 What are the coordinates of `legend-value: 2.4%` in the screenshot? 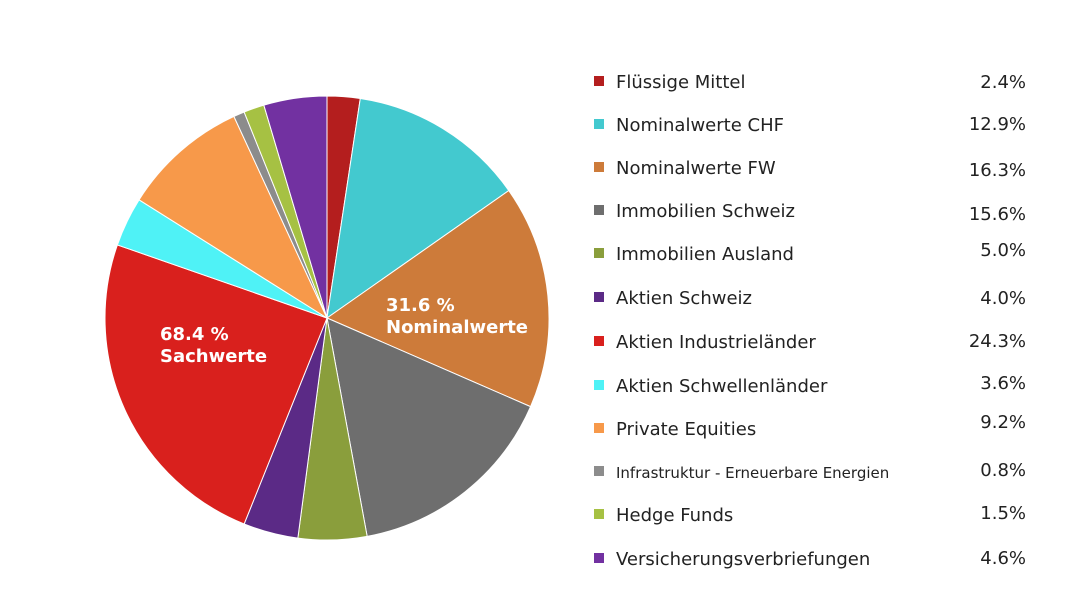 It's located at (1003, 82).